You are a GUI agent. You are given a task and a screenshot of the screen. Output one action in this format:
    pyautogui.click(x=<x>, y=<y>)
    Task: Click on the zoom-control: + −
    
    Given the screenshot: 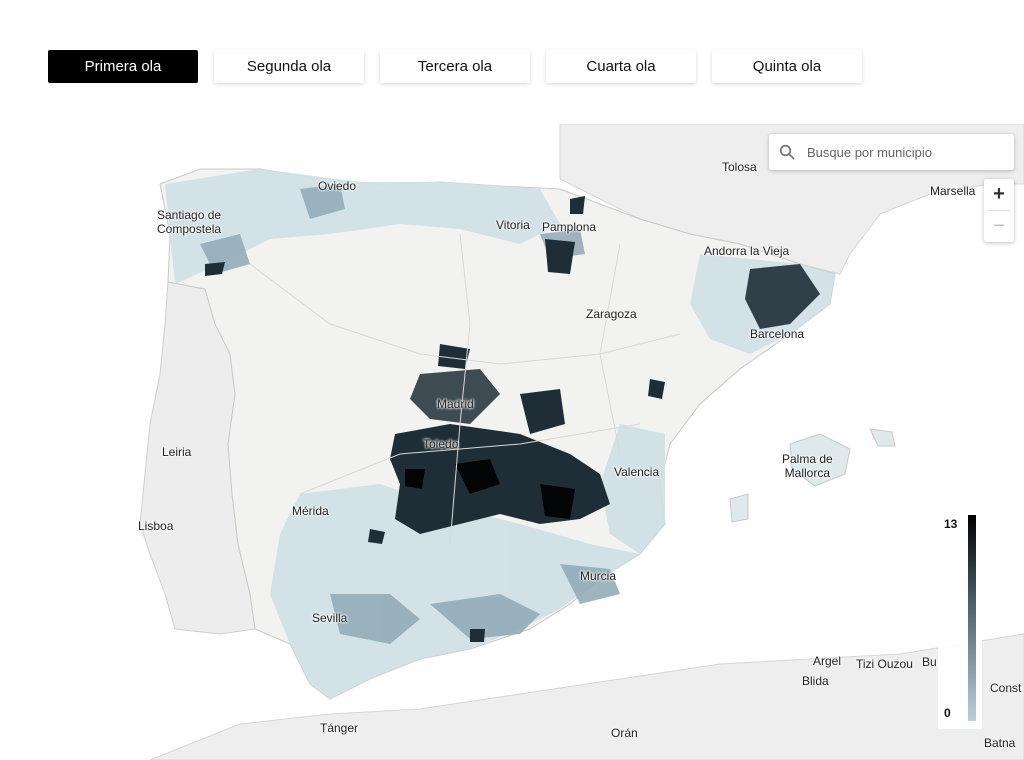 What is the action you would take?
    pyautogui.click(x=999, y=210)
    